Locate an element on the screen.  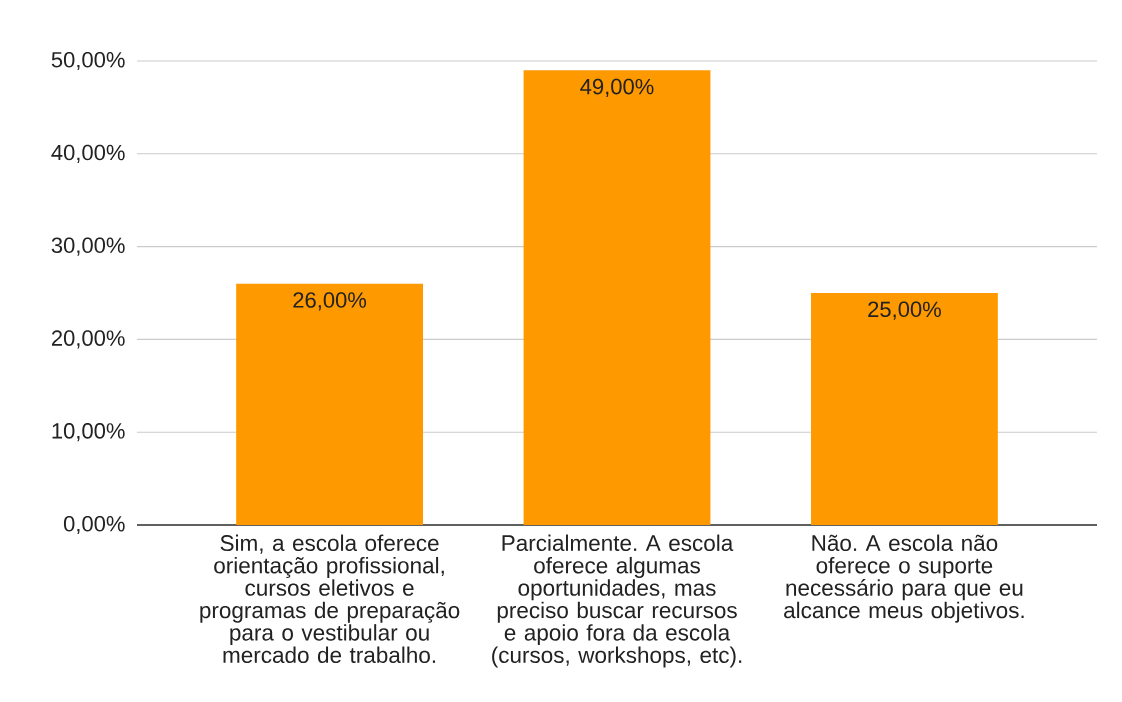
y-tick-label: 10,00% is located at coordinates (88, 432).